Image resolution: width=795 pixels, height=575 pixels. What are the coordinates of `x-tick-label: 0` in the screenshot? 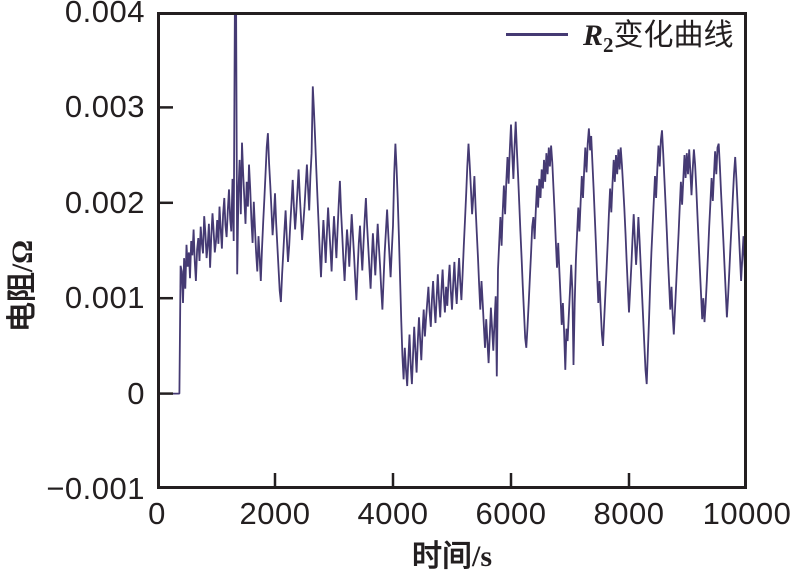 It's located at (157, 513).